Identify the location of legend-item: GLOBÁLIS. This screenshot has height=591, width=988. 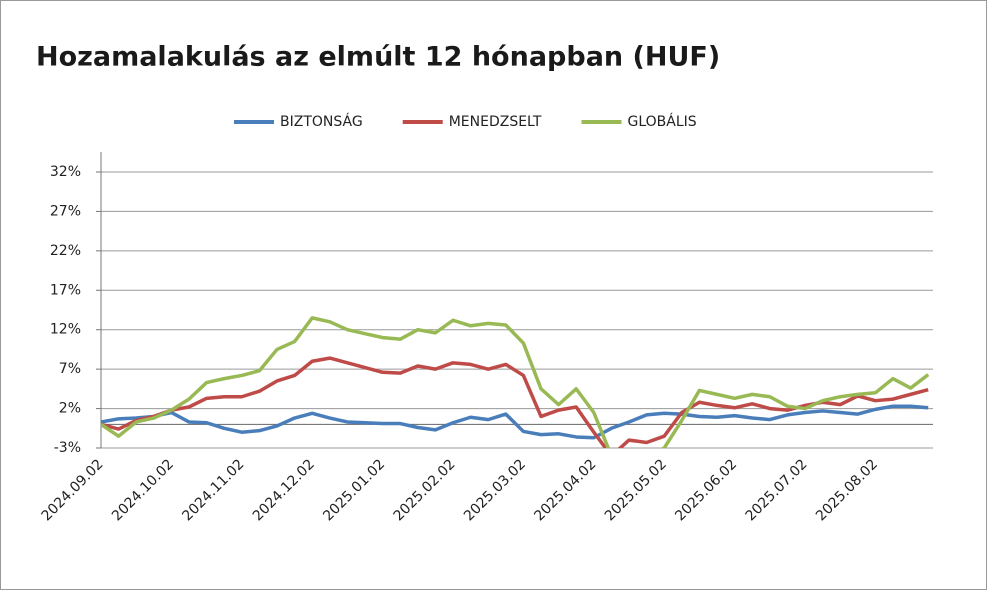
(639, 121).